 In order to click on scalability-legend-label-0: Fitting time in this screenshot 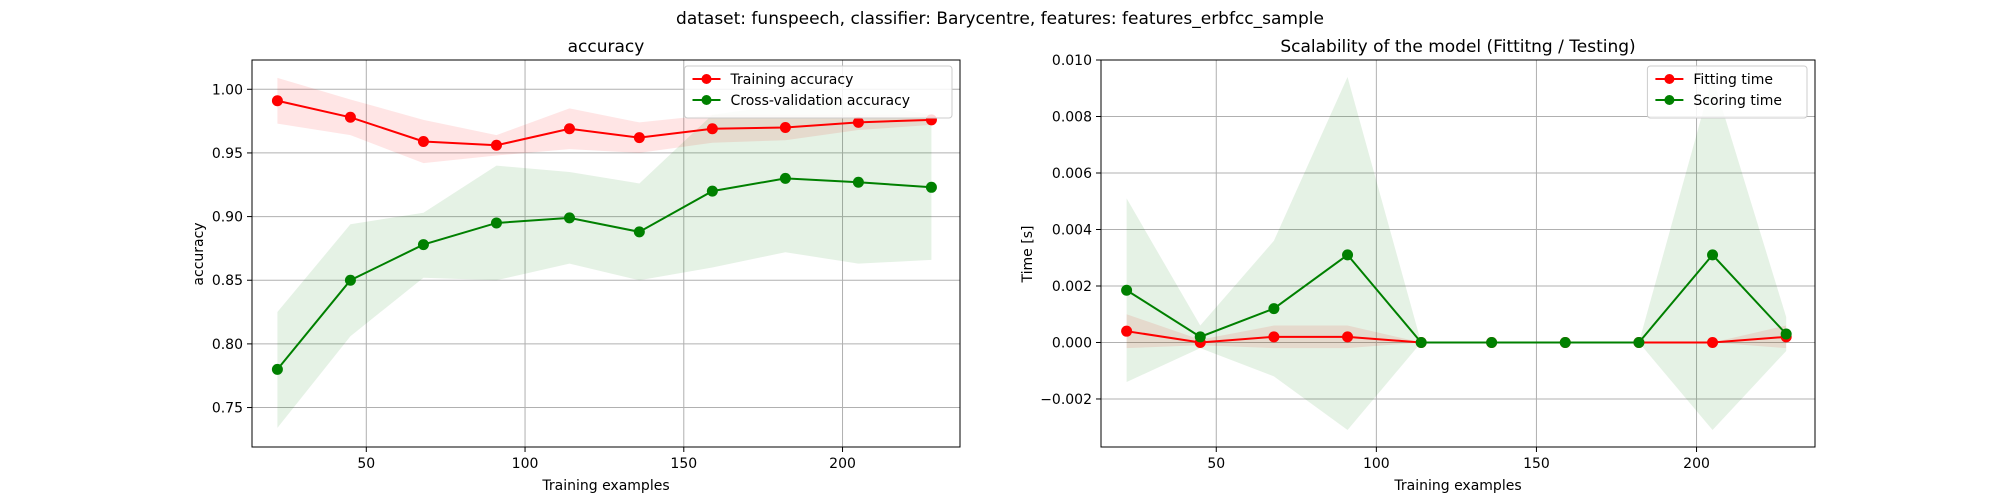, I will do `click(1733, 80)`.